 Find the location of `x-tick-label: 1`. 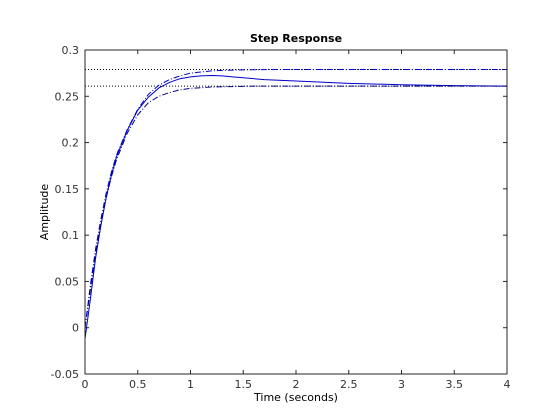

x-tick-label: 1 is located at coordinates (190, 384).